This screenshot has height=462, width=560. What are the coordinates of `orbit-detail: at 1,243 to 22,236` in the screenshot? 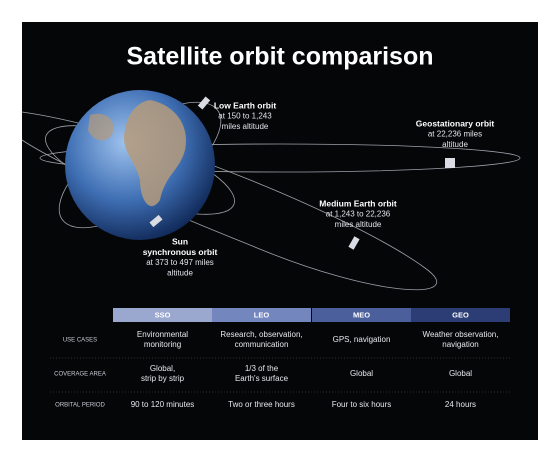 It's located at (358, 214).